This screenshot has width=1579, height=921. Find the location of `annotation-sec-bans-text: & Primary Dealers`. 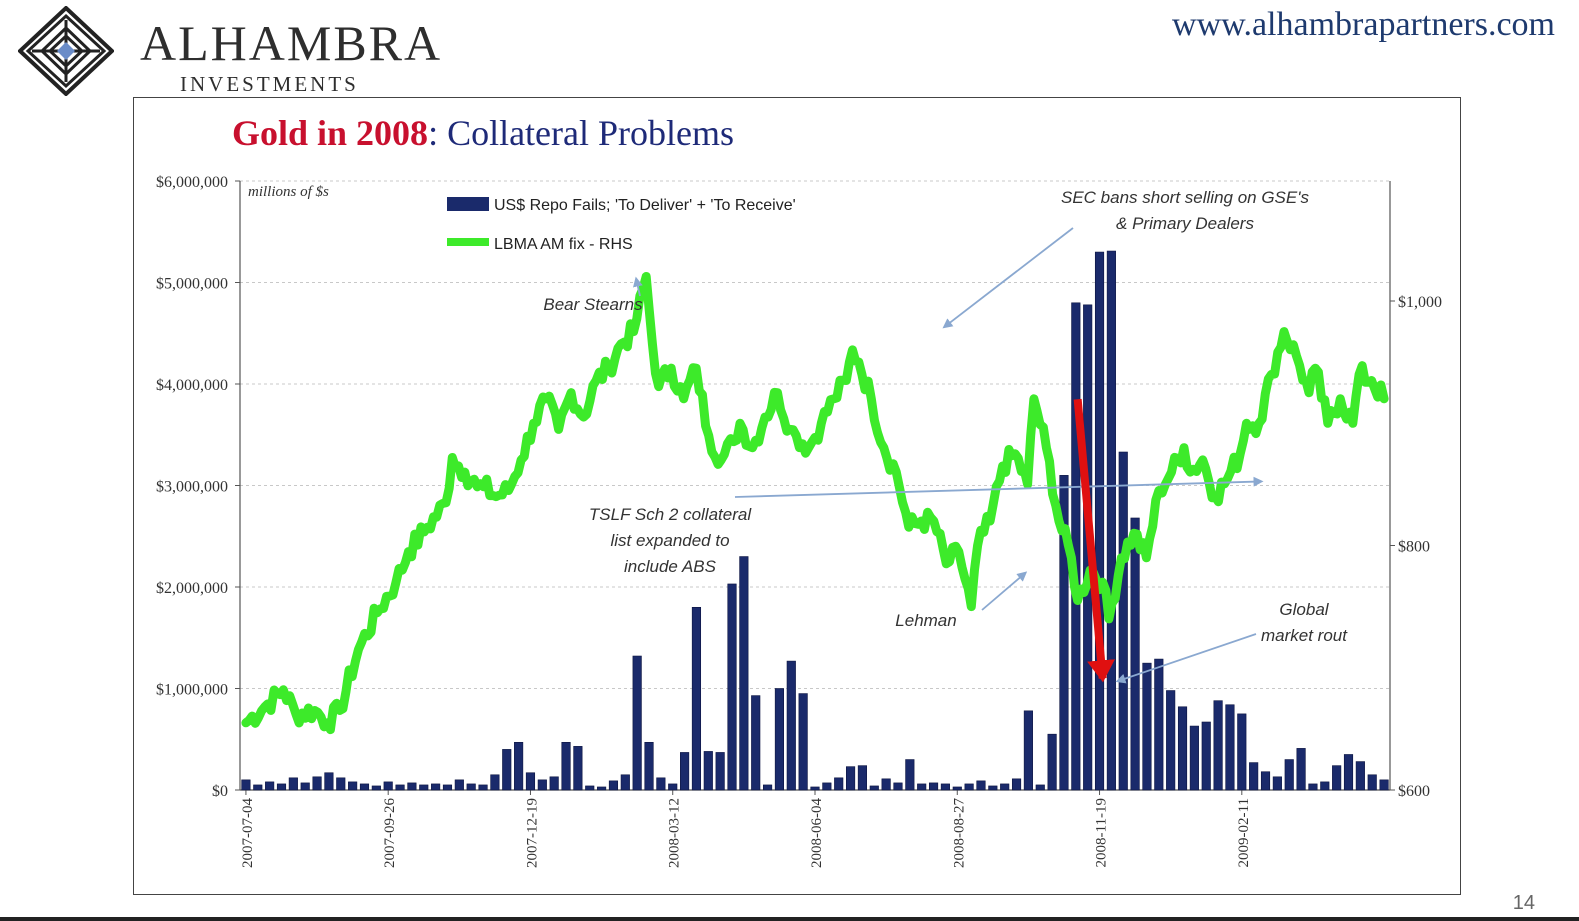

annotation-sec-bans-text: & Primary Dealers is located at coordinates (1185, 223).